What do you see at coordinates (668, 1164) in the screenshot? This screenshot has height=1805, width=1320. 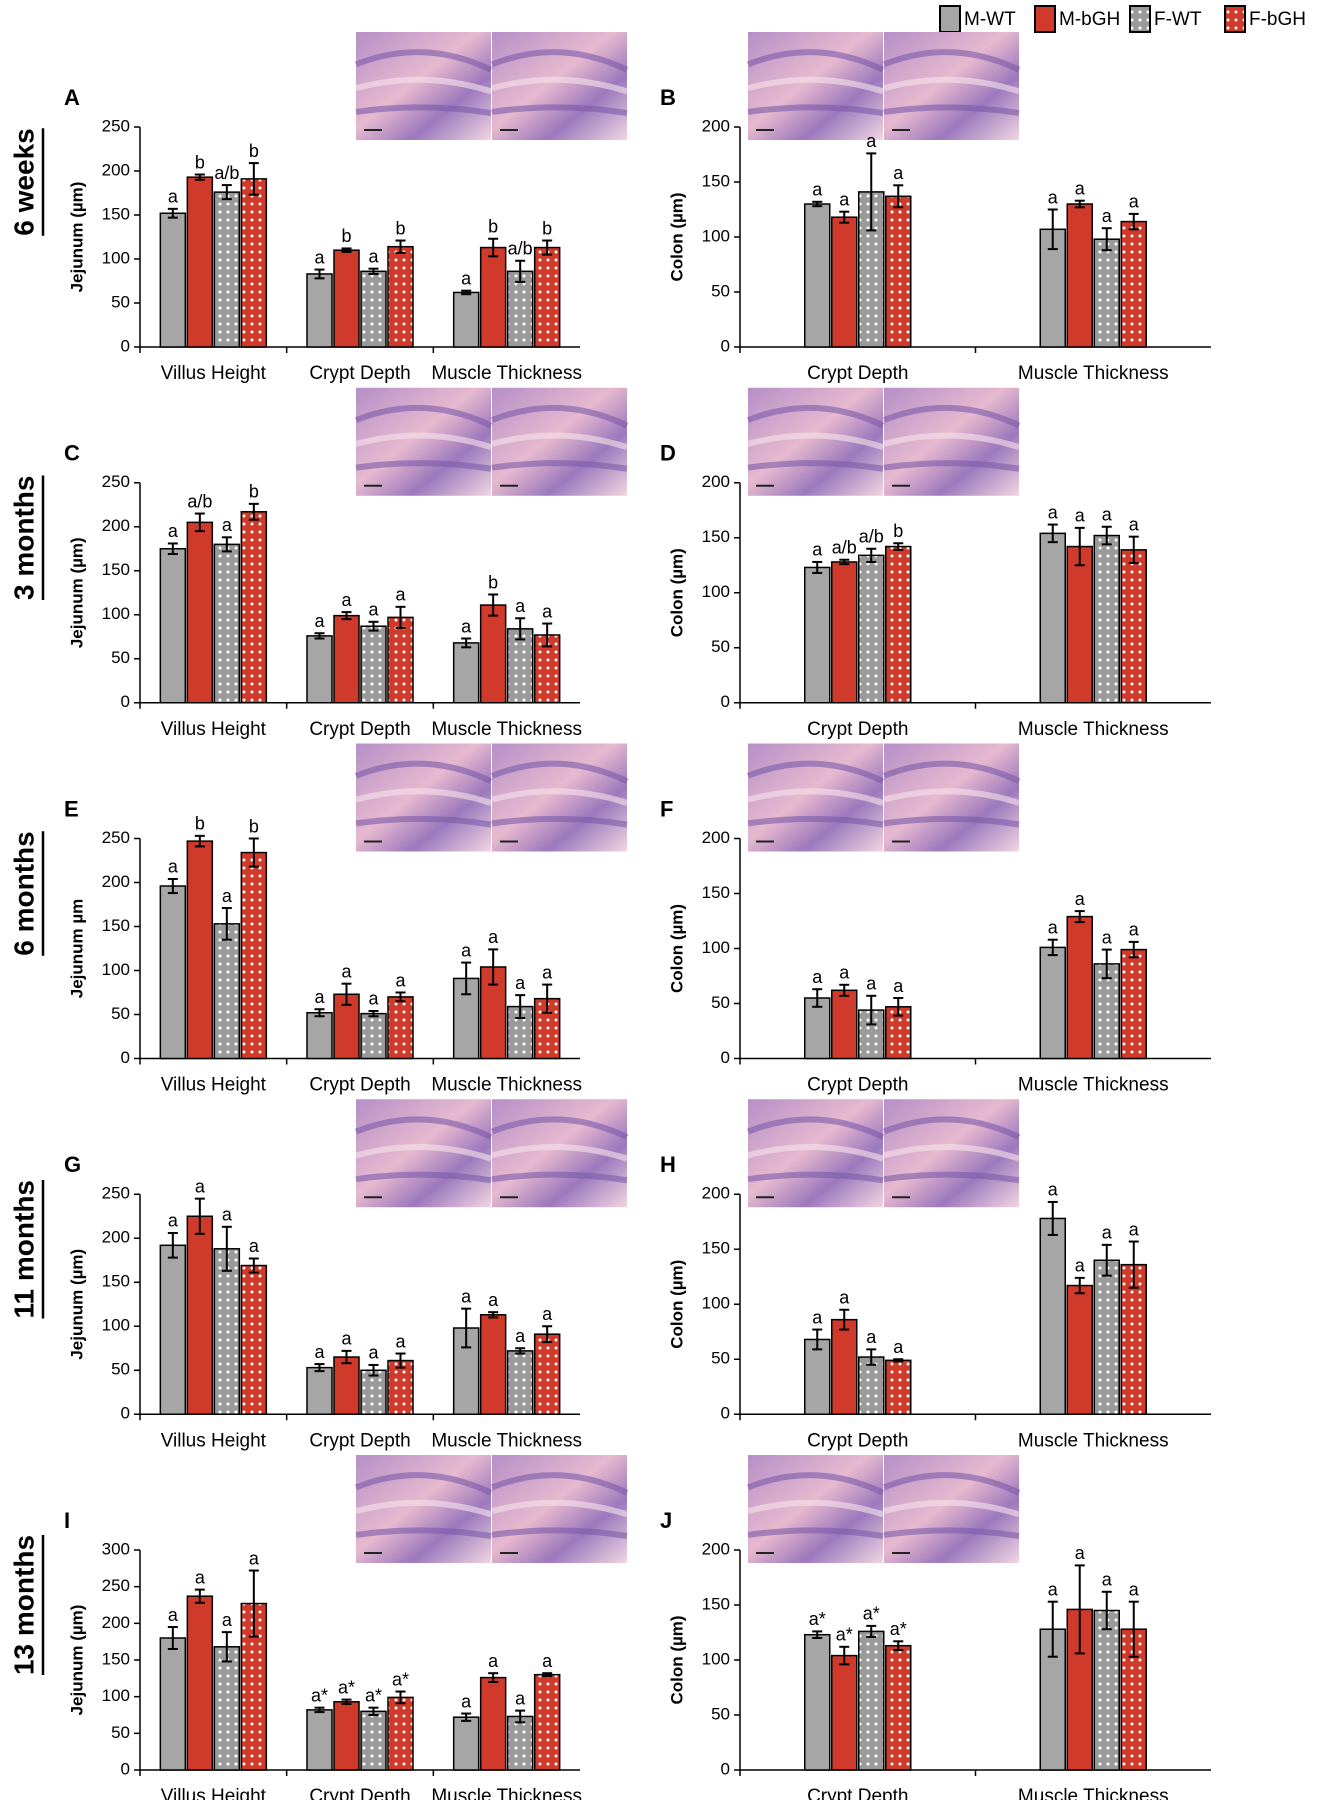 I see `panel-label: H` at bounding box center [668, 1164].